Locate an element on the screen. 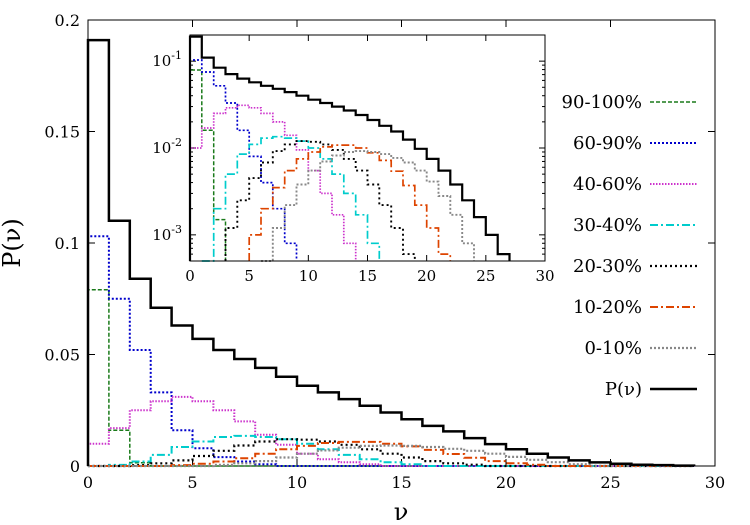 The width and height of the screenshot is (750, 525). legend-label: P(ν) is located at coordinates (623, 389).